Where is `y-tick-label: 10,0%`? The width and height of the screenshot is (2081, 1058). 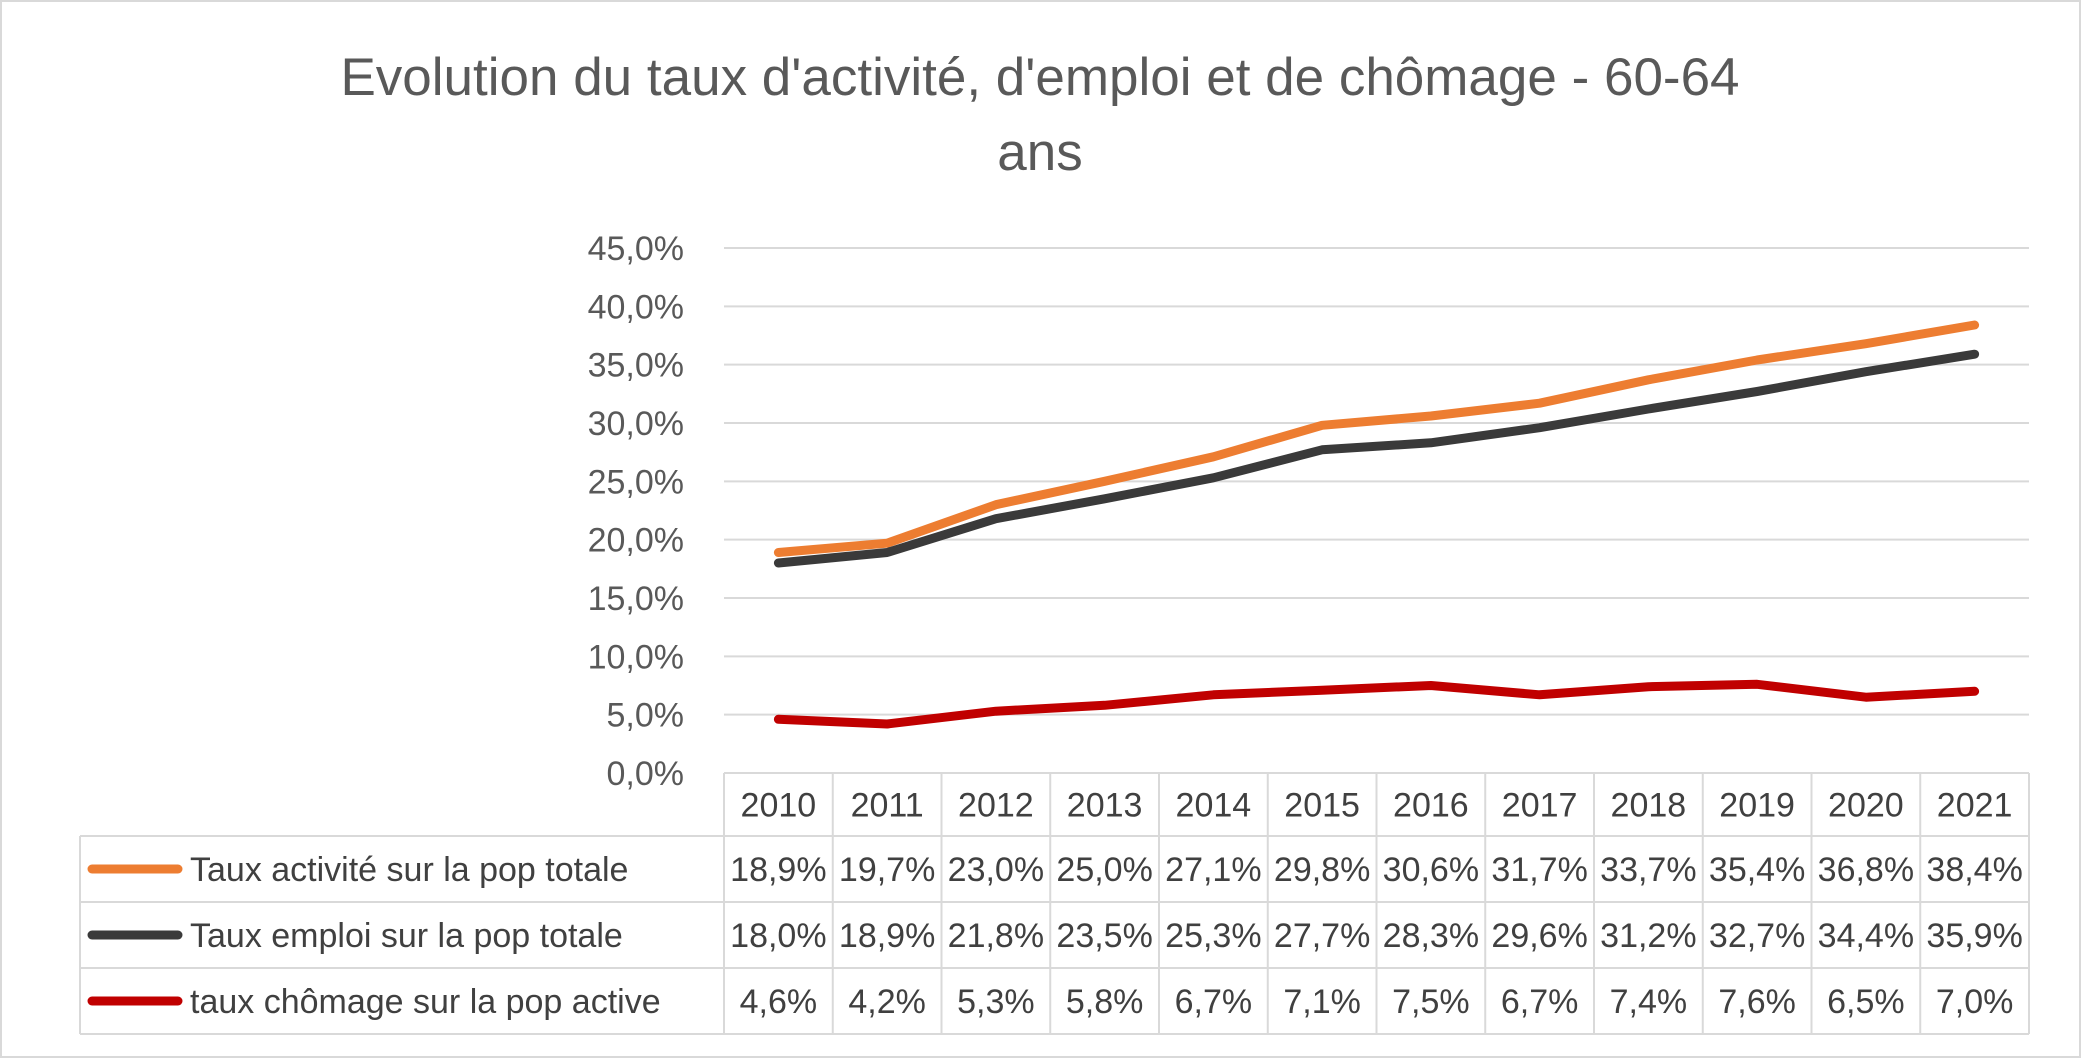
y-tick-label: 10,0% is located at coordinates (636, 657).